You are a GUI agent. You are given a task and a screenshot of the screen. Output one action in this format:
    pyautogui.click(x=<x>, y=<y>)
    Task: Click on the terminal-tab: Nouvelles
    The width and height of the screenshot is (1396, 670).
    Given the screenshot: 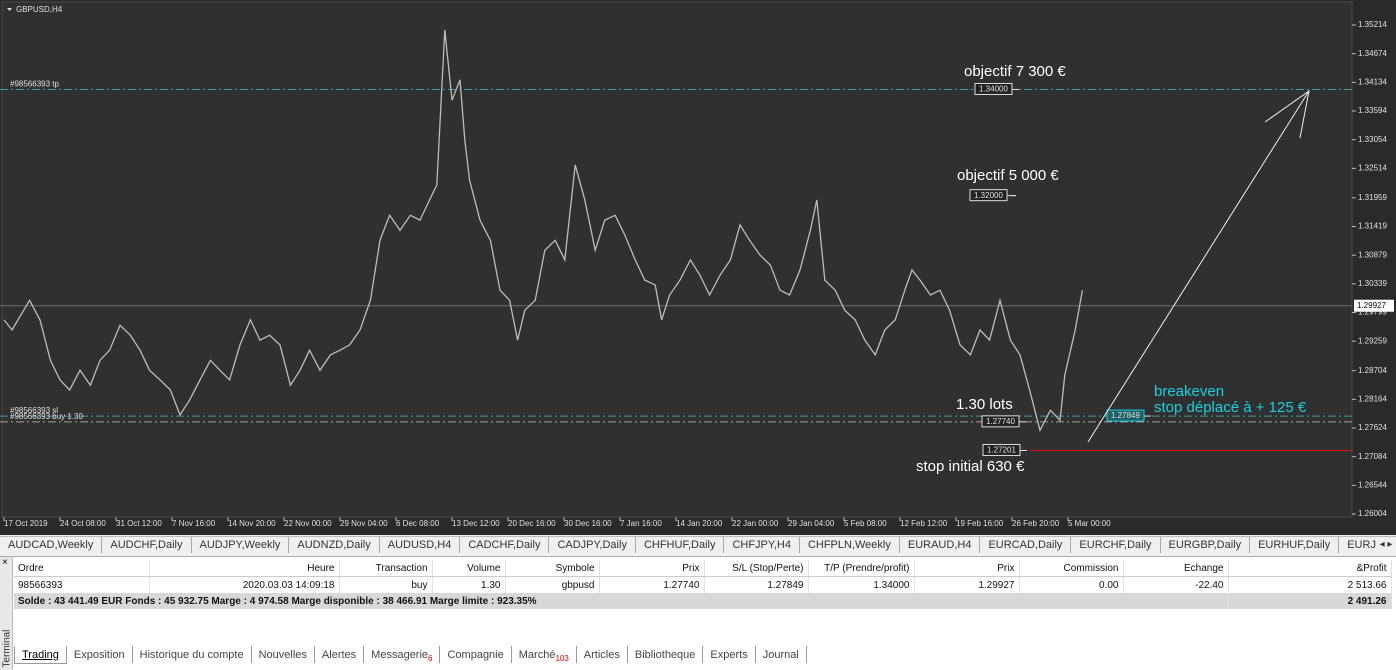 What is the action you would take?
    pyautogui.click(x=283, y=654)
    